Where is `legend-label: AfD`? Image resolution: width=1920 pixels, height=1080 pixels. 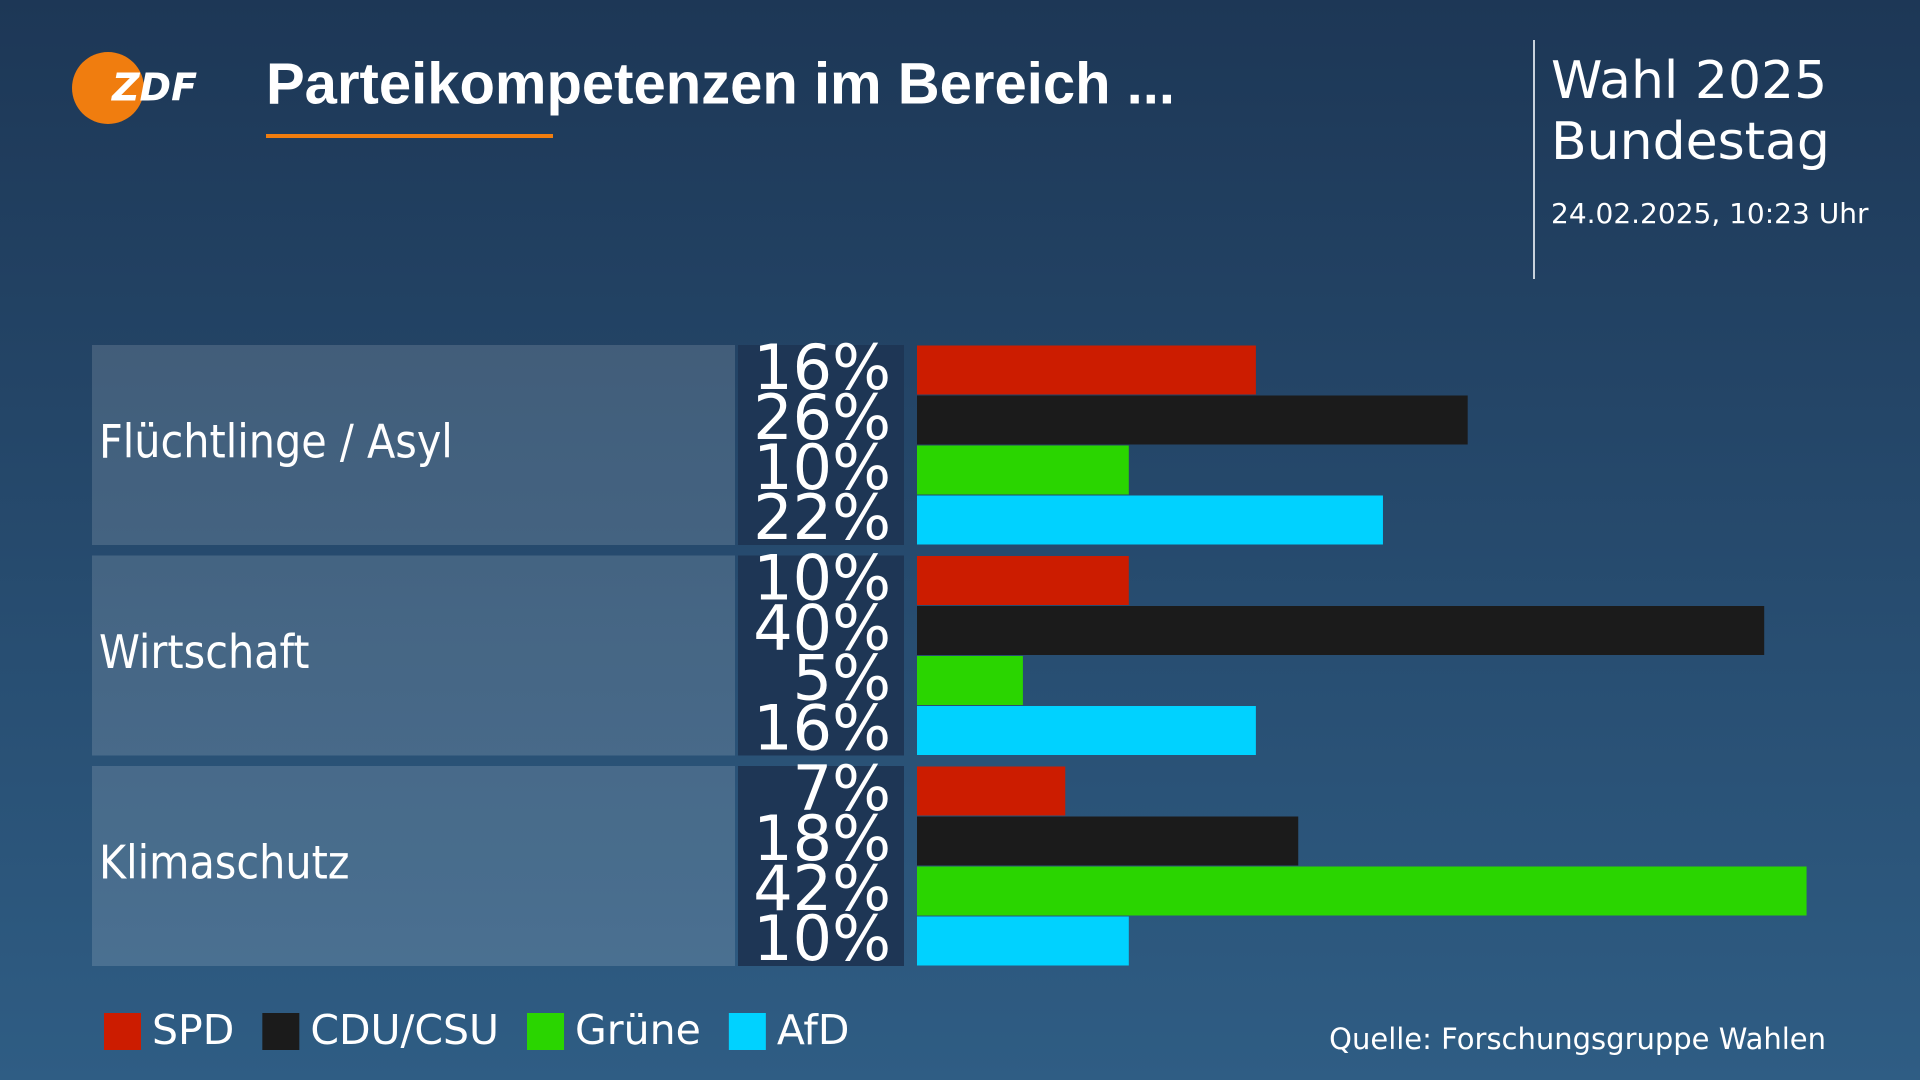
legend-label: AfD is located at coordinates (813, 1030).